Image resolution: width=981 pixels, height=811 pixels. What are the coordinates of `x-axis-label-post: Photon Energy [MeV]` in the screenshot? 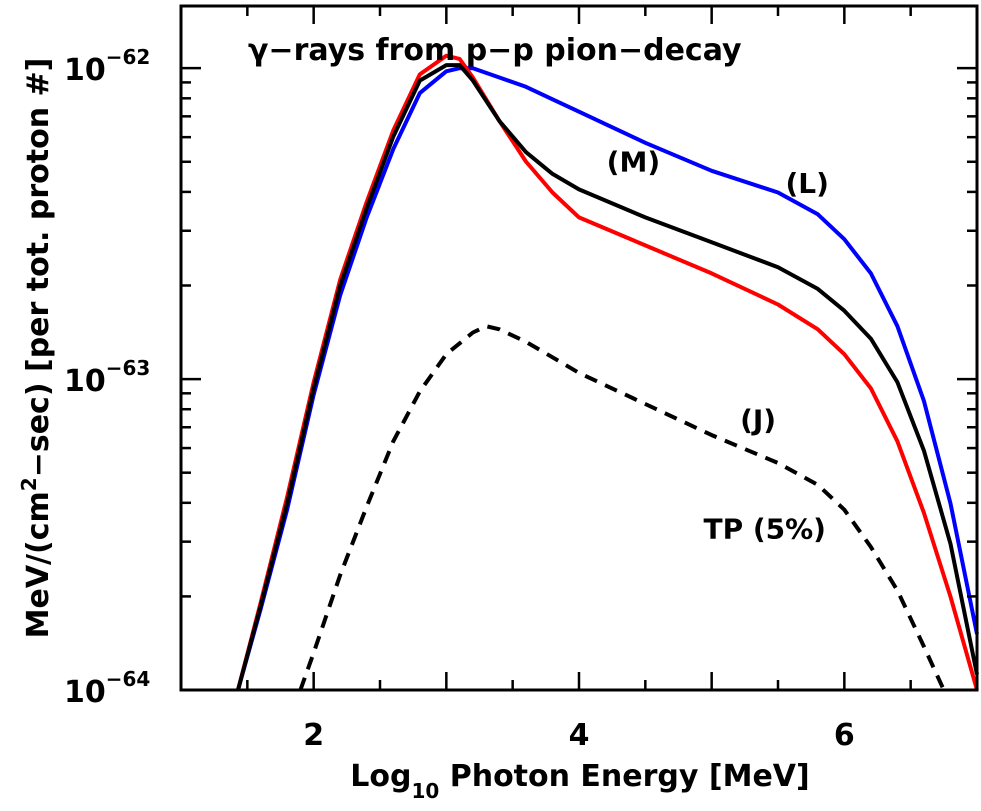 It's located at (624, 776).